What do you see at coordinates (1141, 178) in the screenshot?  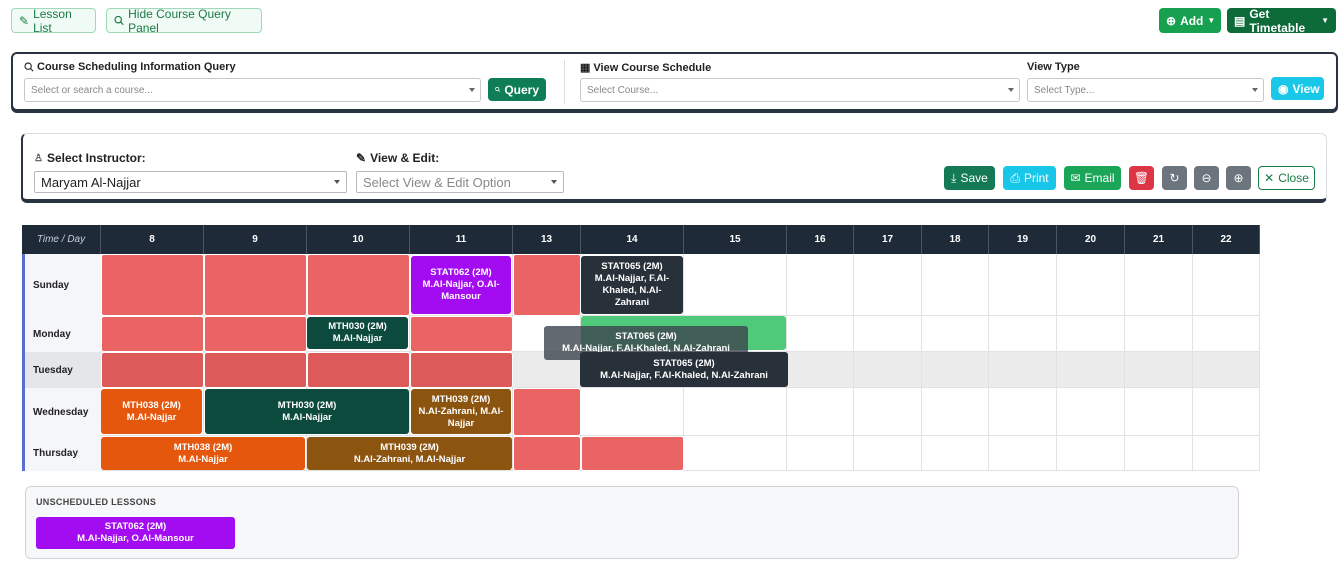 I see `delete-button: 🗑` at bounding box center [1141, 178].